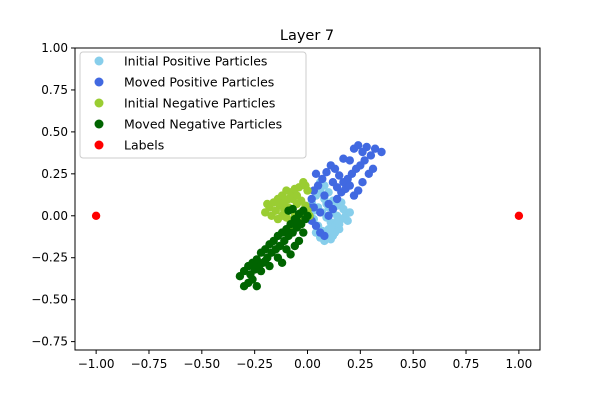  What do you see at coordinates (54, 90) in the screenshot?
I see `y-tick-label-6: 0.75` at bounding box center [54, 90].